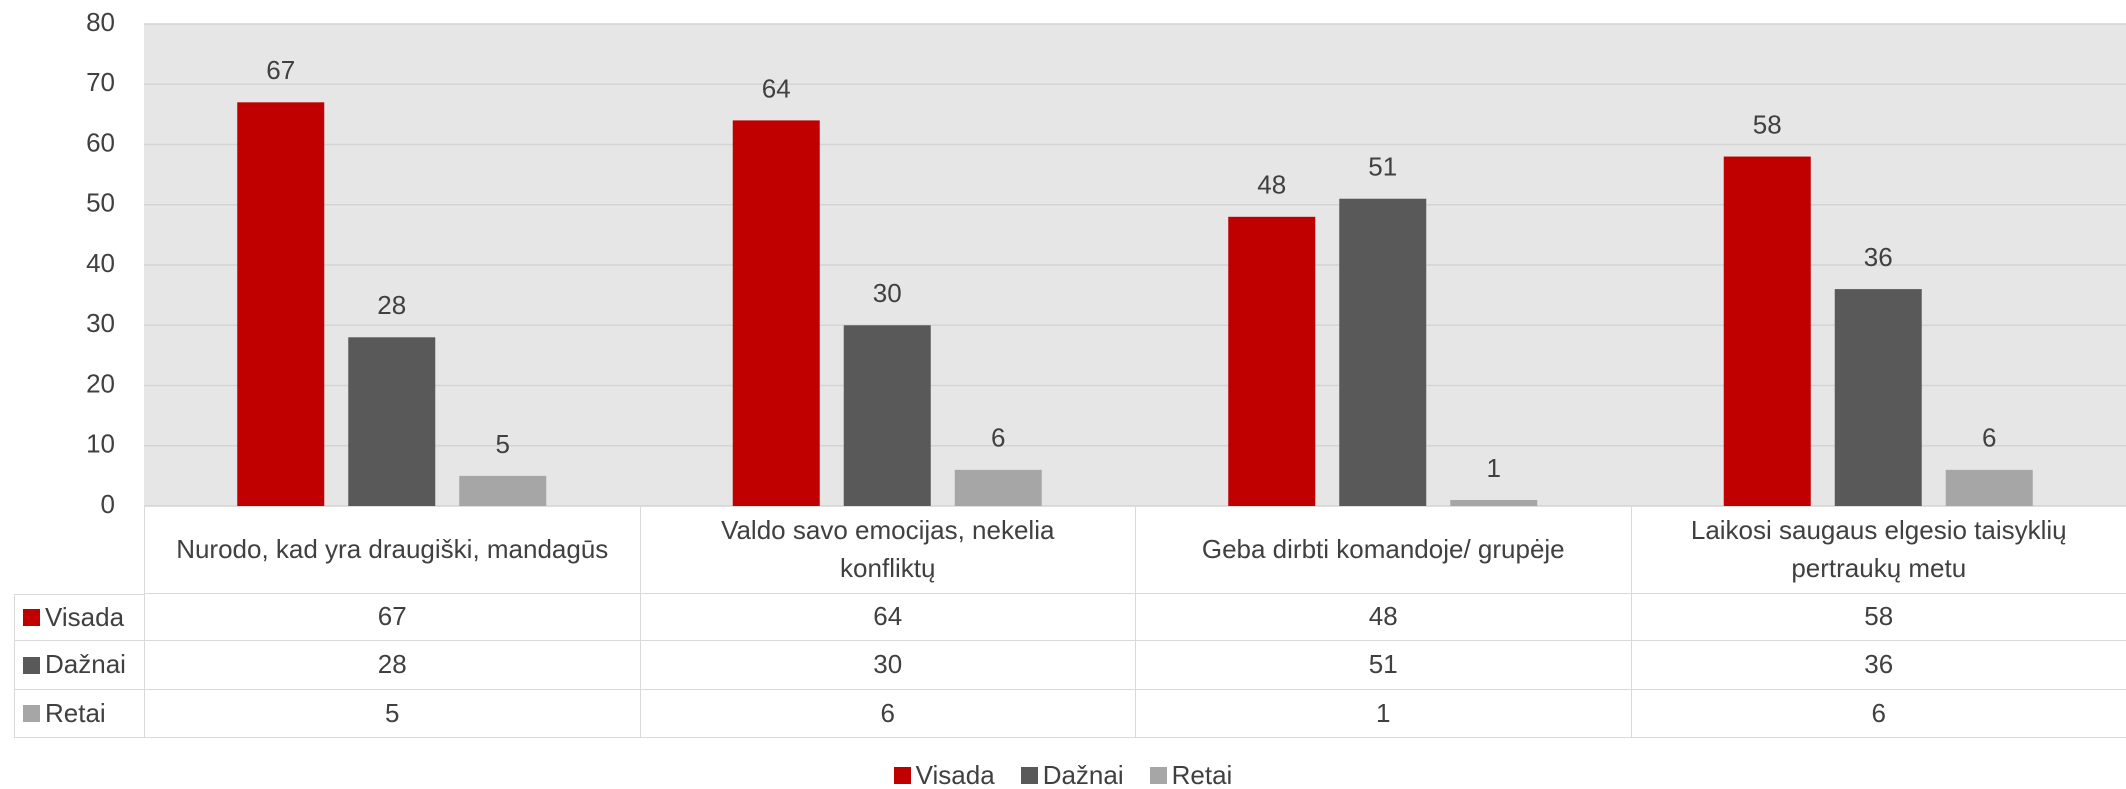 The width and height of the screenshot is (2126, 789). I want to click on y-tick-label: 40, so click(100, 263).